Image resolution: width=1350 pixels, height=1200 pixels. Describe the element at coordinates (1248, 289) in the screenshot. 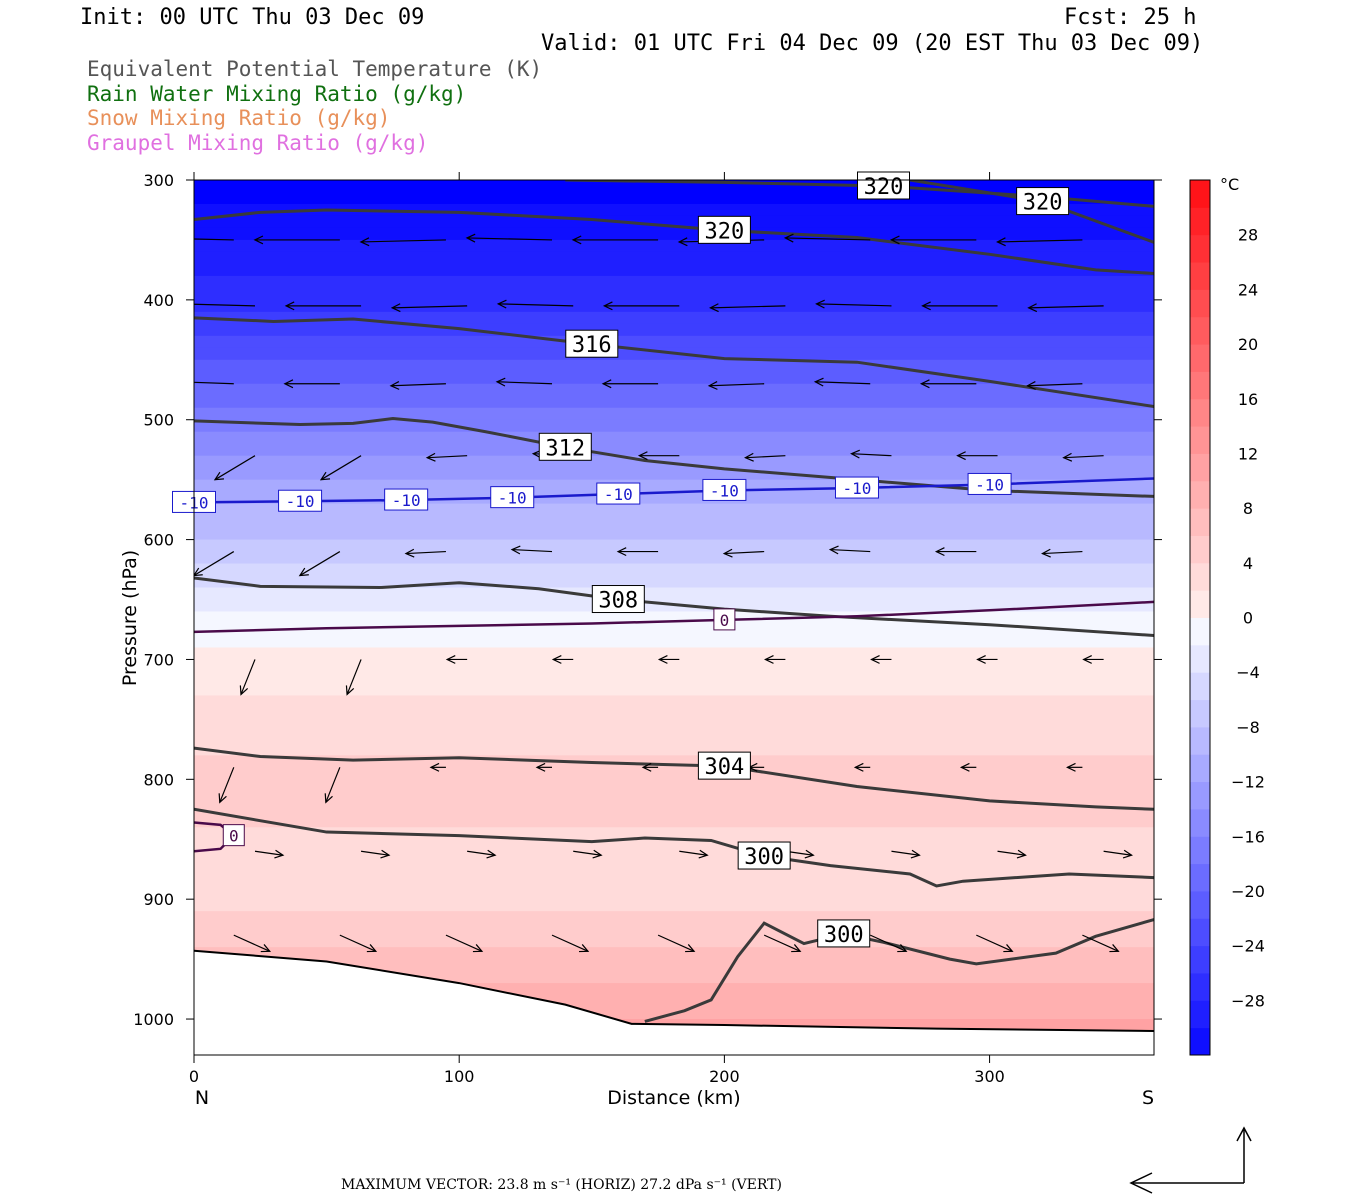

I see `colorbar-label: 24` at that location.